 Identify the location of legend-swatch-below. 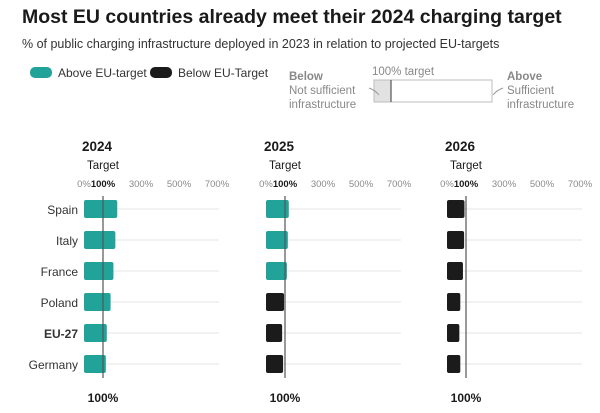
(161, 72).